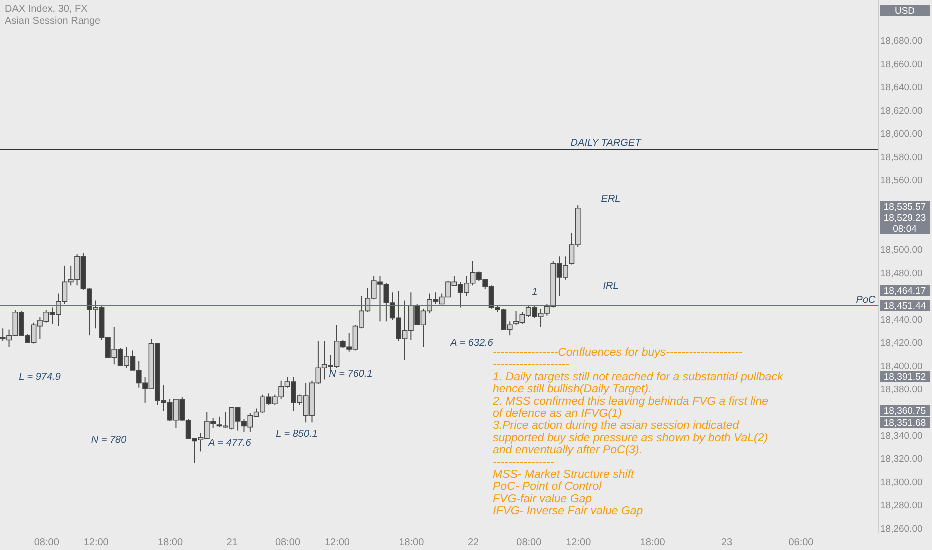 The height and width of the screenshot is (550, 932). I want to click on text: 18,529.23, so click(905, 218).